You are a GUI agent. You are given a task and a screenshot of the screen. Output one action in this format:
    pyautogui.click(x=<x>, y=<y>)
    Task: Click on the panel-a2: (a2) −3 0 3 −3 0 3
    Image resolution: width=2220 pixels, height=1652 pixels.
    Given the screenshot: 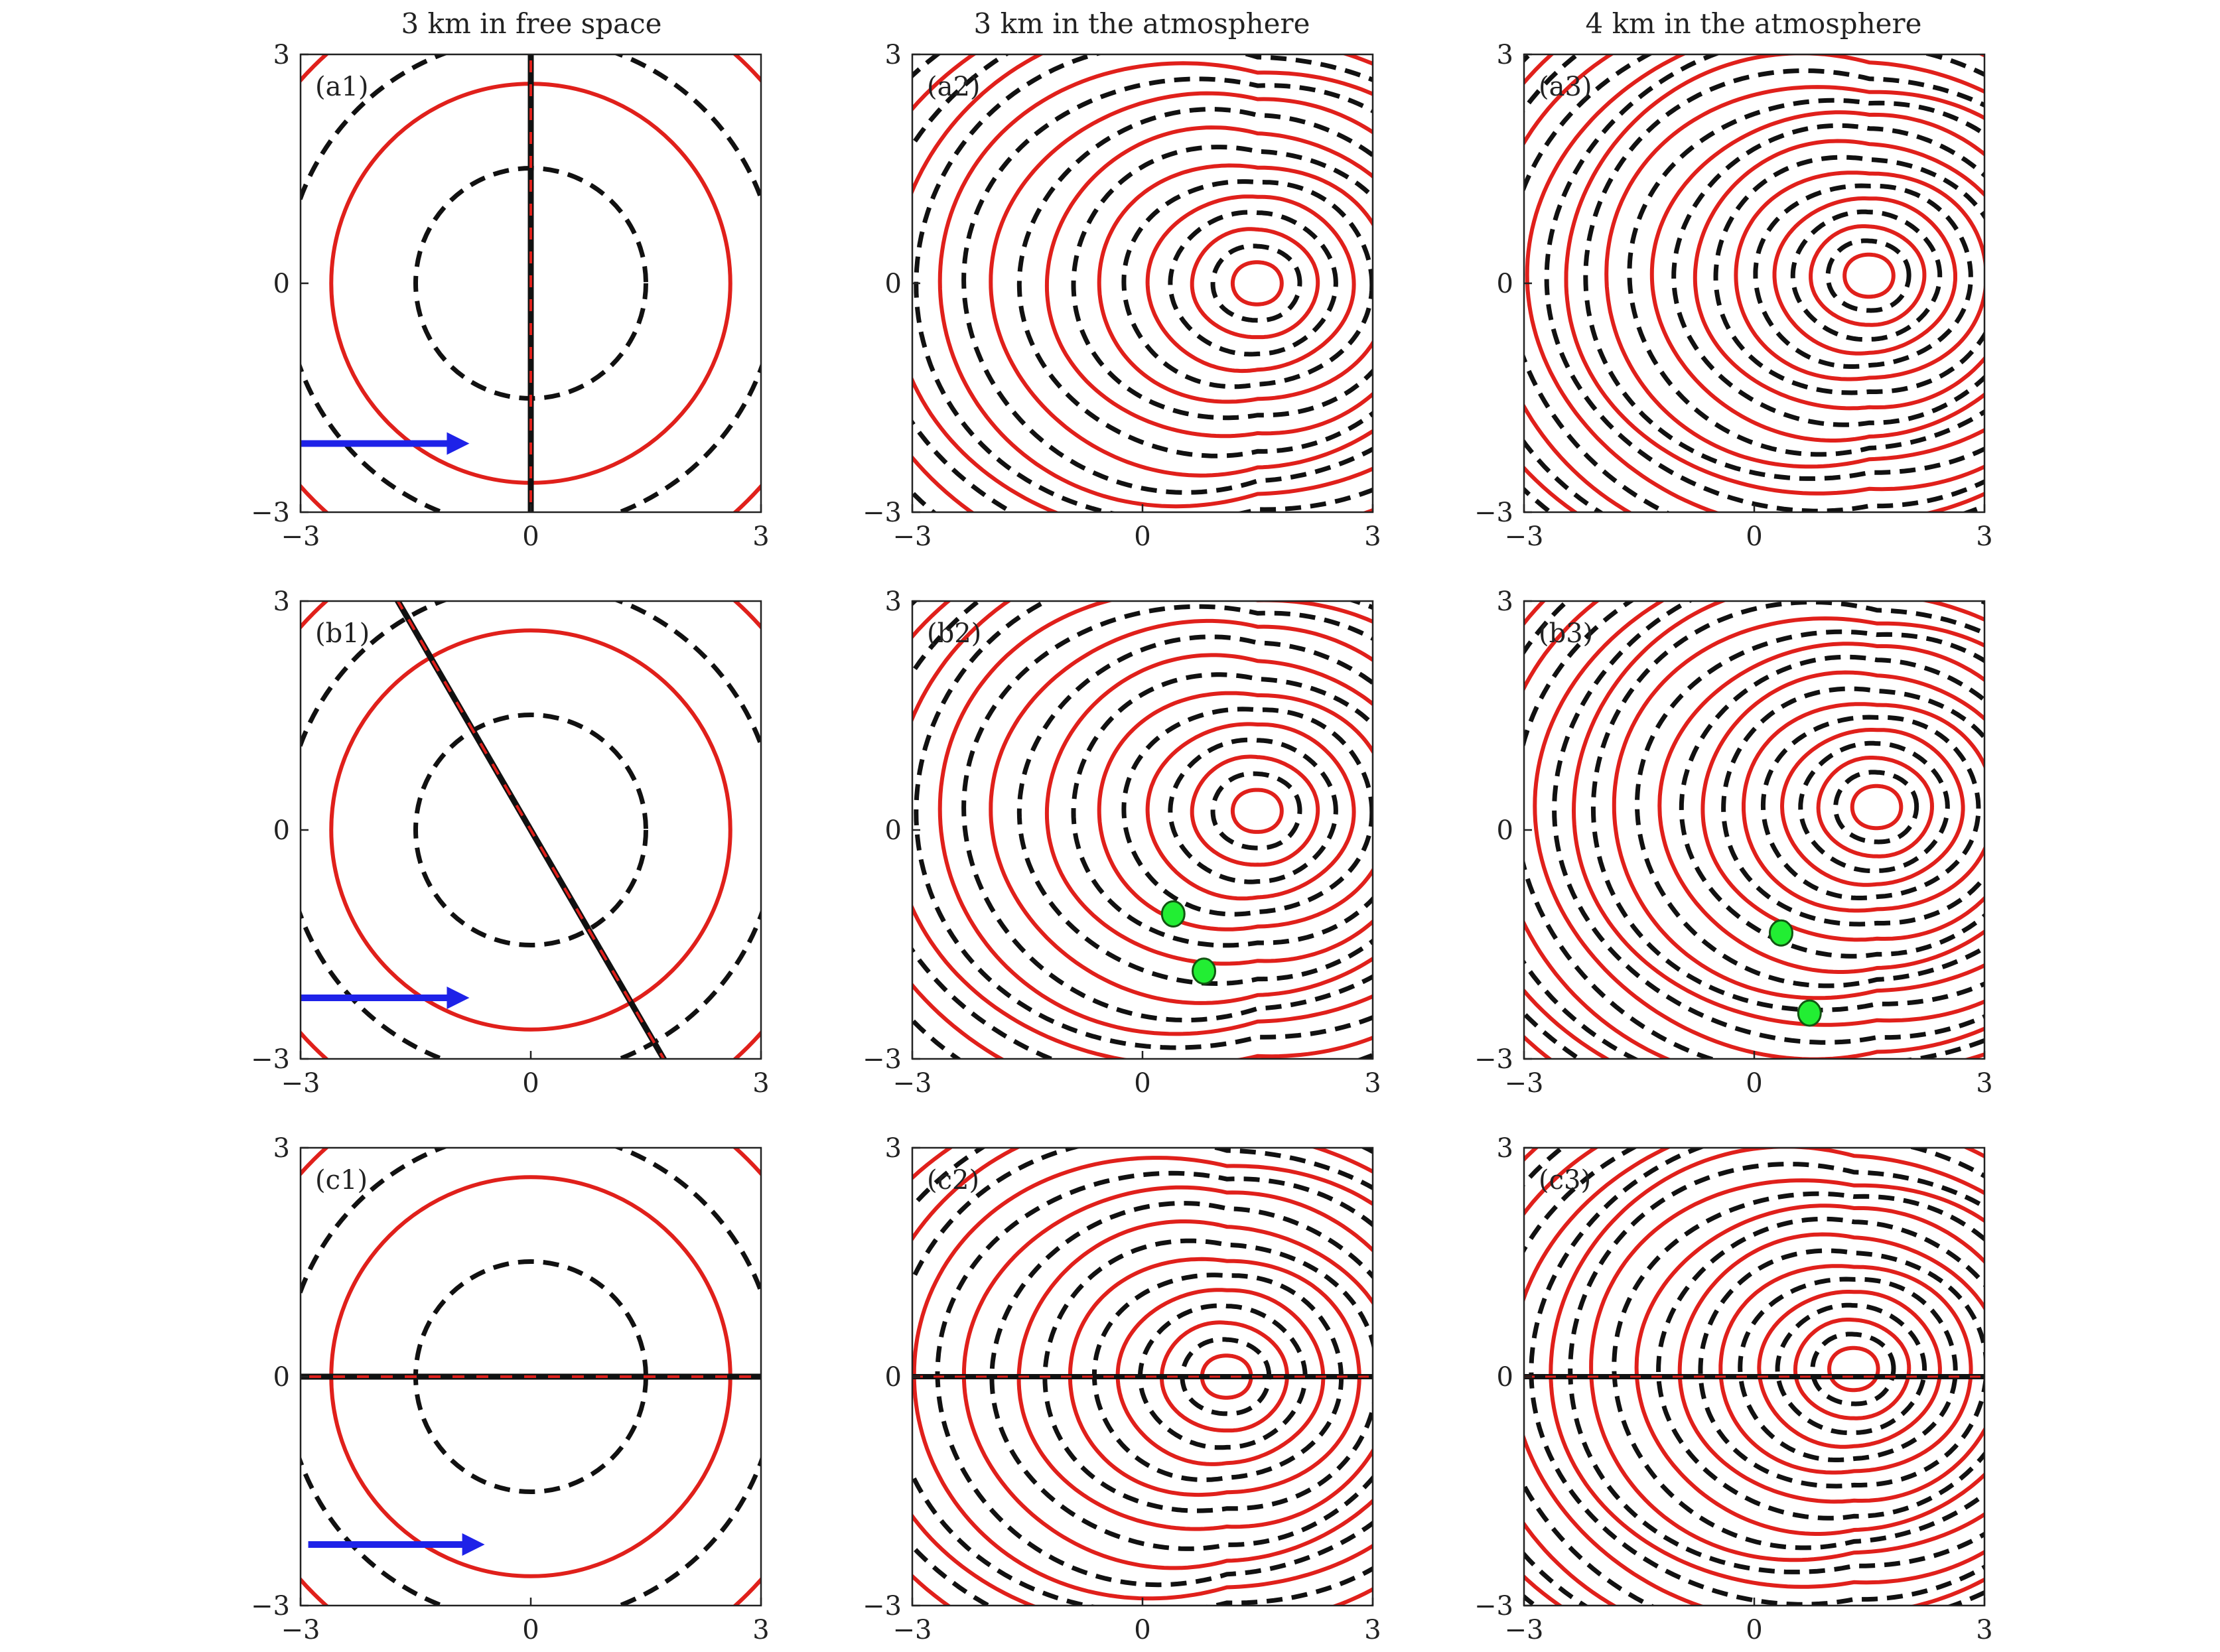 What is the action you would take?
    pyautogui.click(x=1122, y=296)
    